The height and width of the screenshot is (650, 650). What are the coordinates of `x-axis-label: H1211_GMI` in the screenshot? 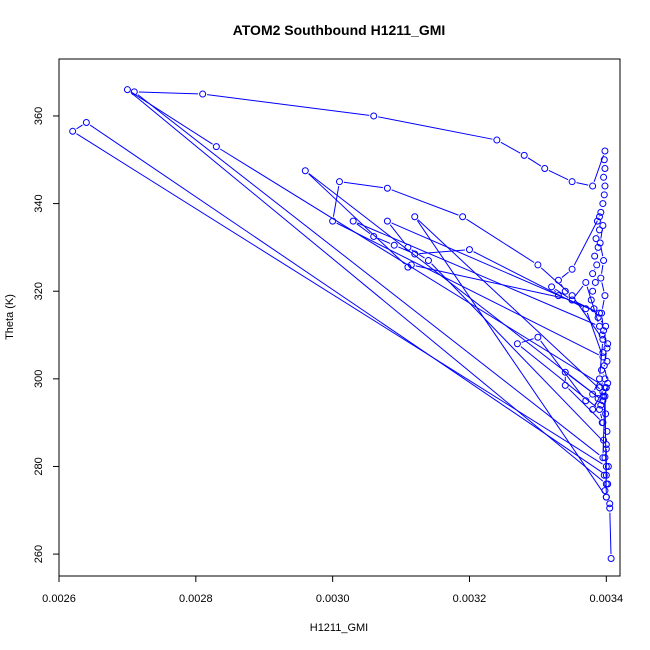 It's located at (339, 628).